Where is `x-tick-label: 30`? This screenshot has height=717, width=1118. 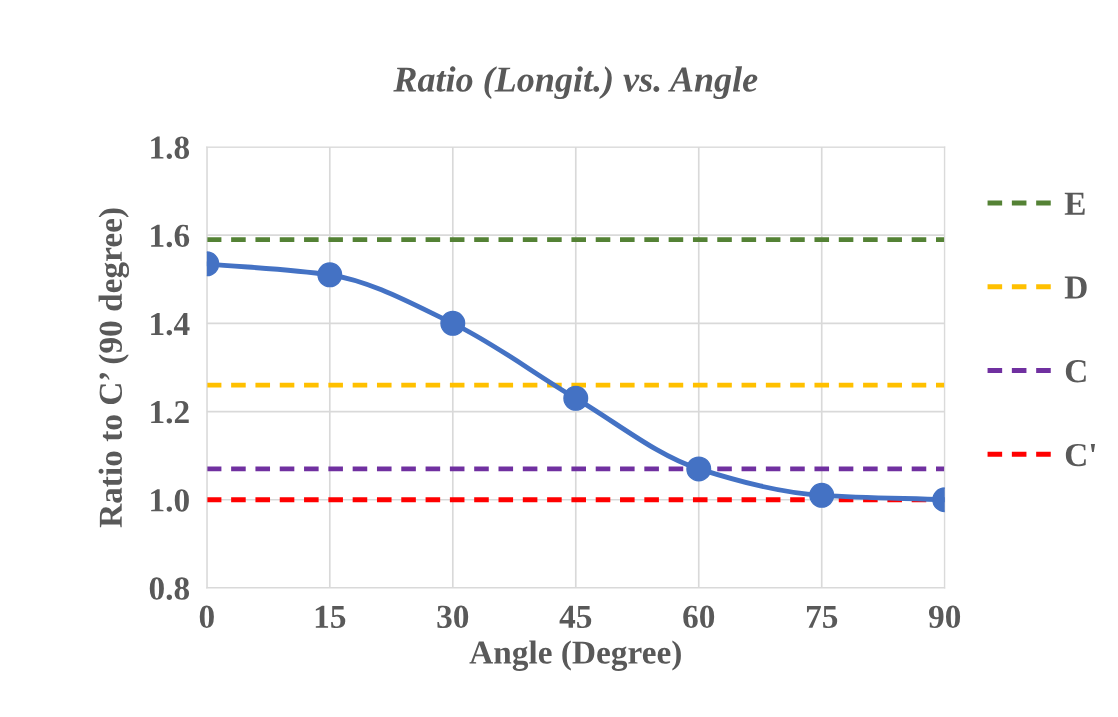 x-tick-label: 30 is located at coordinates (453, 617).